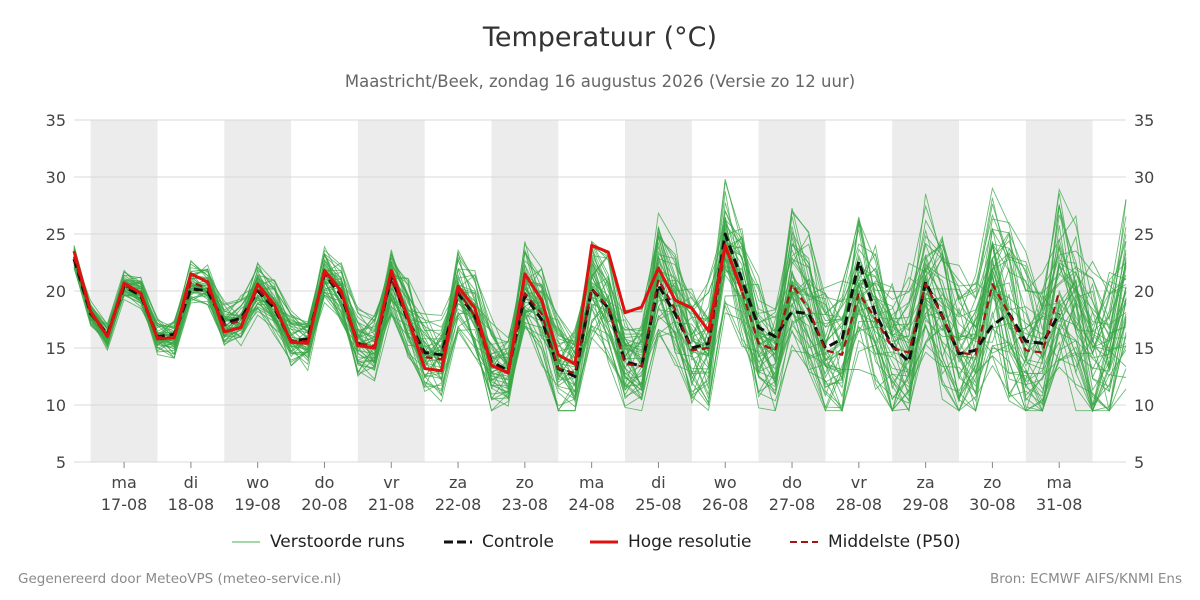 The width and height of the screenshot is (1200, 600). Describe the element at coordinates (604, 542) in the screenshot. I see `legend-swatch-hires` at that location.